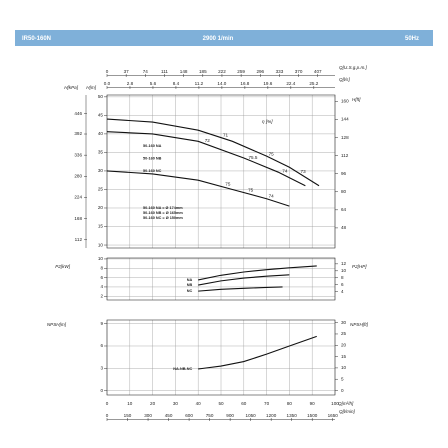 The width and height of the screenshot is (448, 448). I want to click on y-axis-label: H[m], so click(91, 87).